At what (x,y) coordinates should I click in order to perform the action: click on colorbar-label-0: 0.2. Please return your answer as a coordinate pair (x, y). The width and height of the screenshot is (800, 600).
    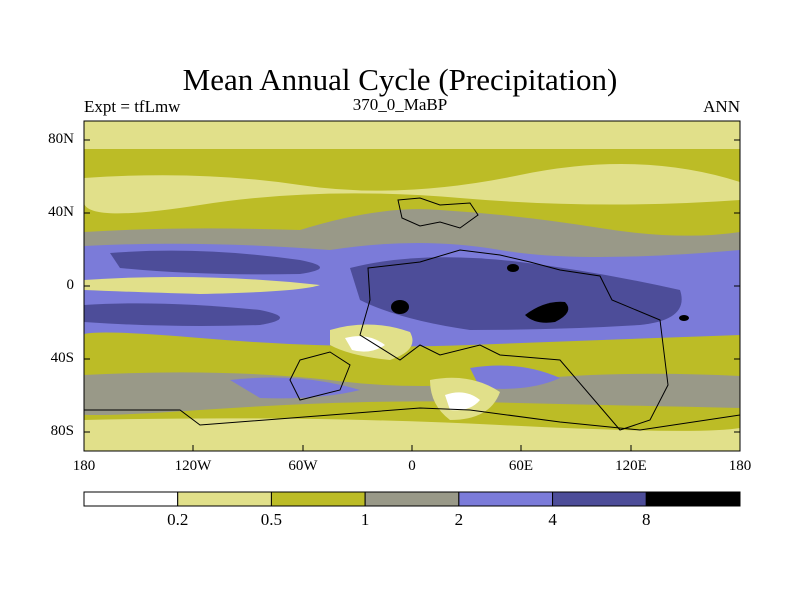
    Looking at the image, I should click on (178, 519).